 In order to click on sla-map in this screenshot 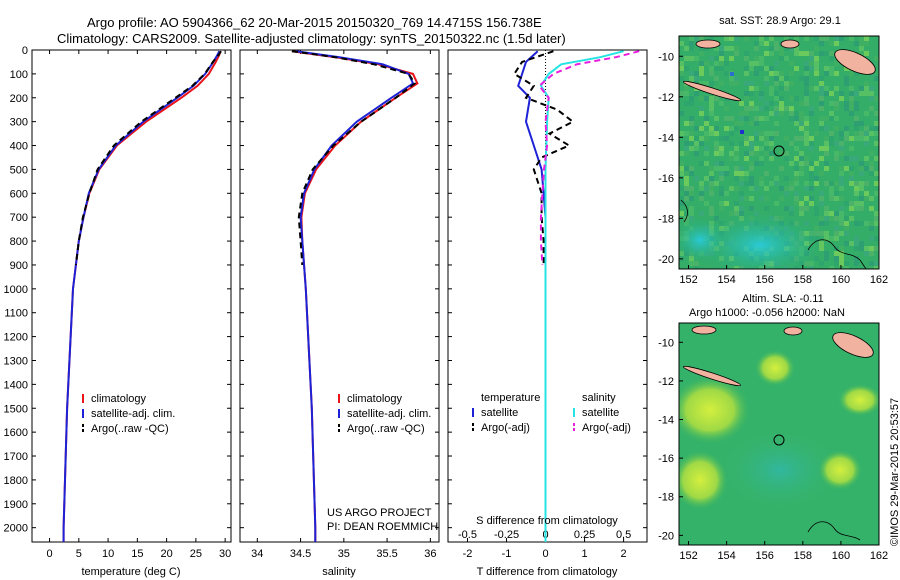, I will do `click(779, 434)`.